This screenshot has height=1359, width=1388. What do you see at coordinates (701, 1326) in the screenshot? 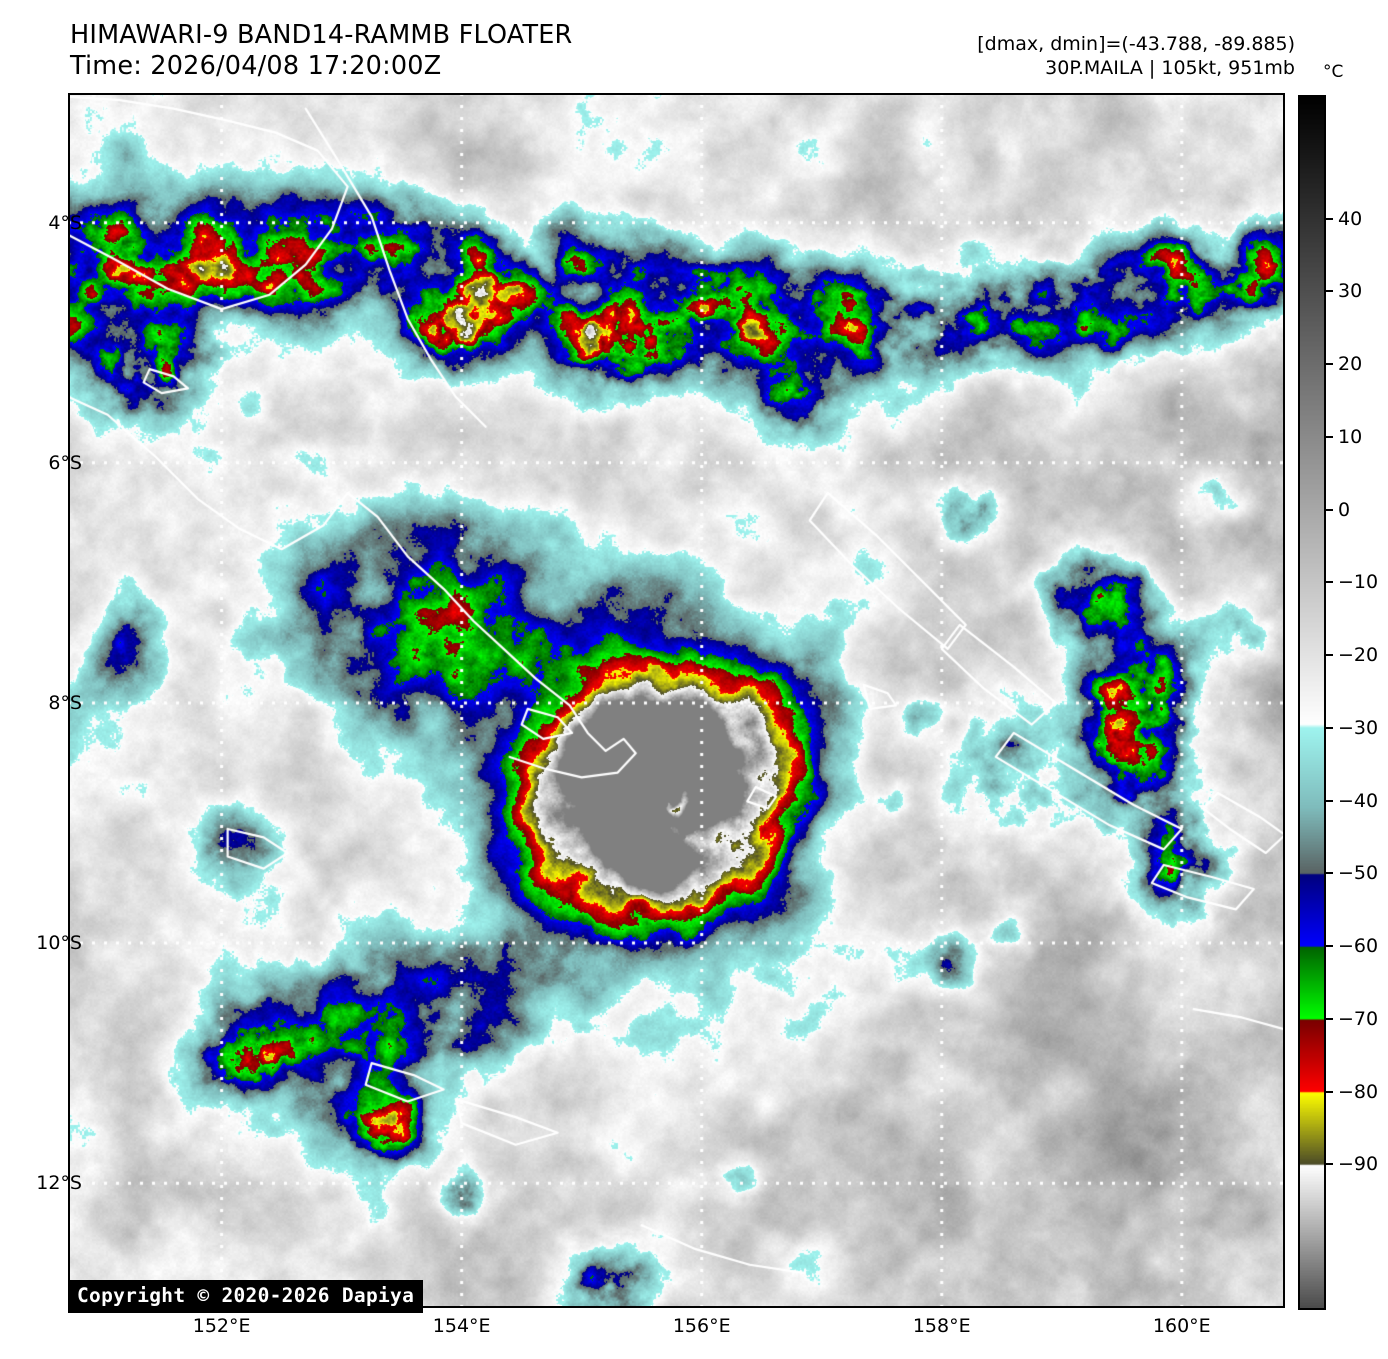
I see `x-axis-tick-2: 156°E` at bounding box center [701, 1326].